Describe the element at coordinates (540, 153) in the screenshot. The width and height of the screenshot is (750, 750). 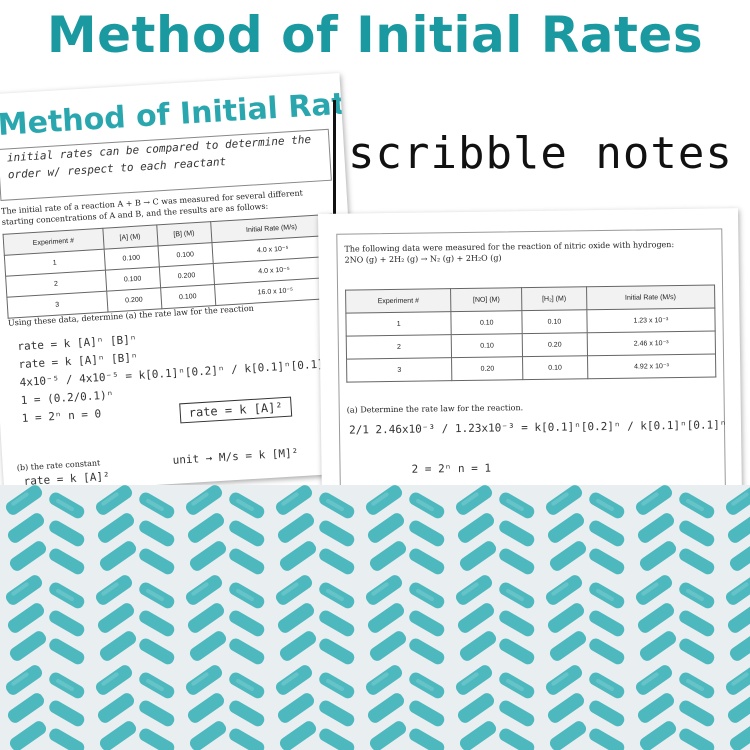
I see `subtitle: scribble notes` at that location.